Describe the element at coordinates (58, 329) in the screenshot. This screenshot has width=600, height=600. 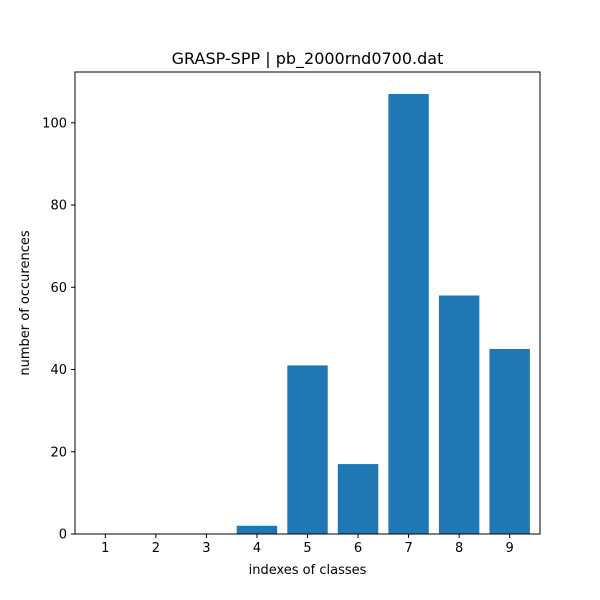
I see `y-axis-ticks: 0 20 40 60 80 100` at that location.